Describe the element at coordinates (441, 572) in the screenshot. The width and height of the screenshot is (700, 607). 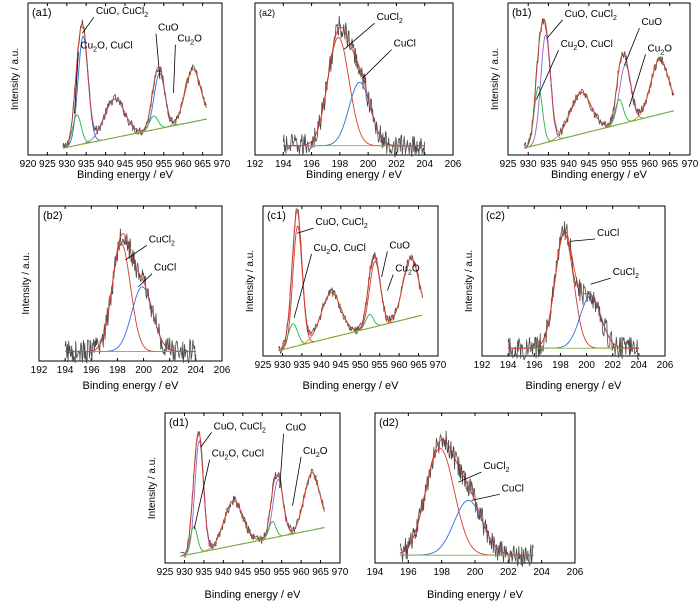
I see `x-tick-label: 198` at that location.